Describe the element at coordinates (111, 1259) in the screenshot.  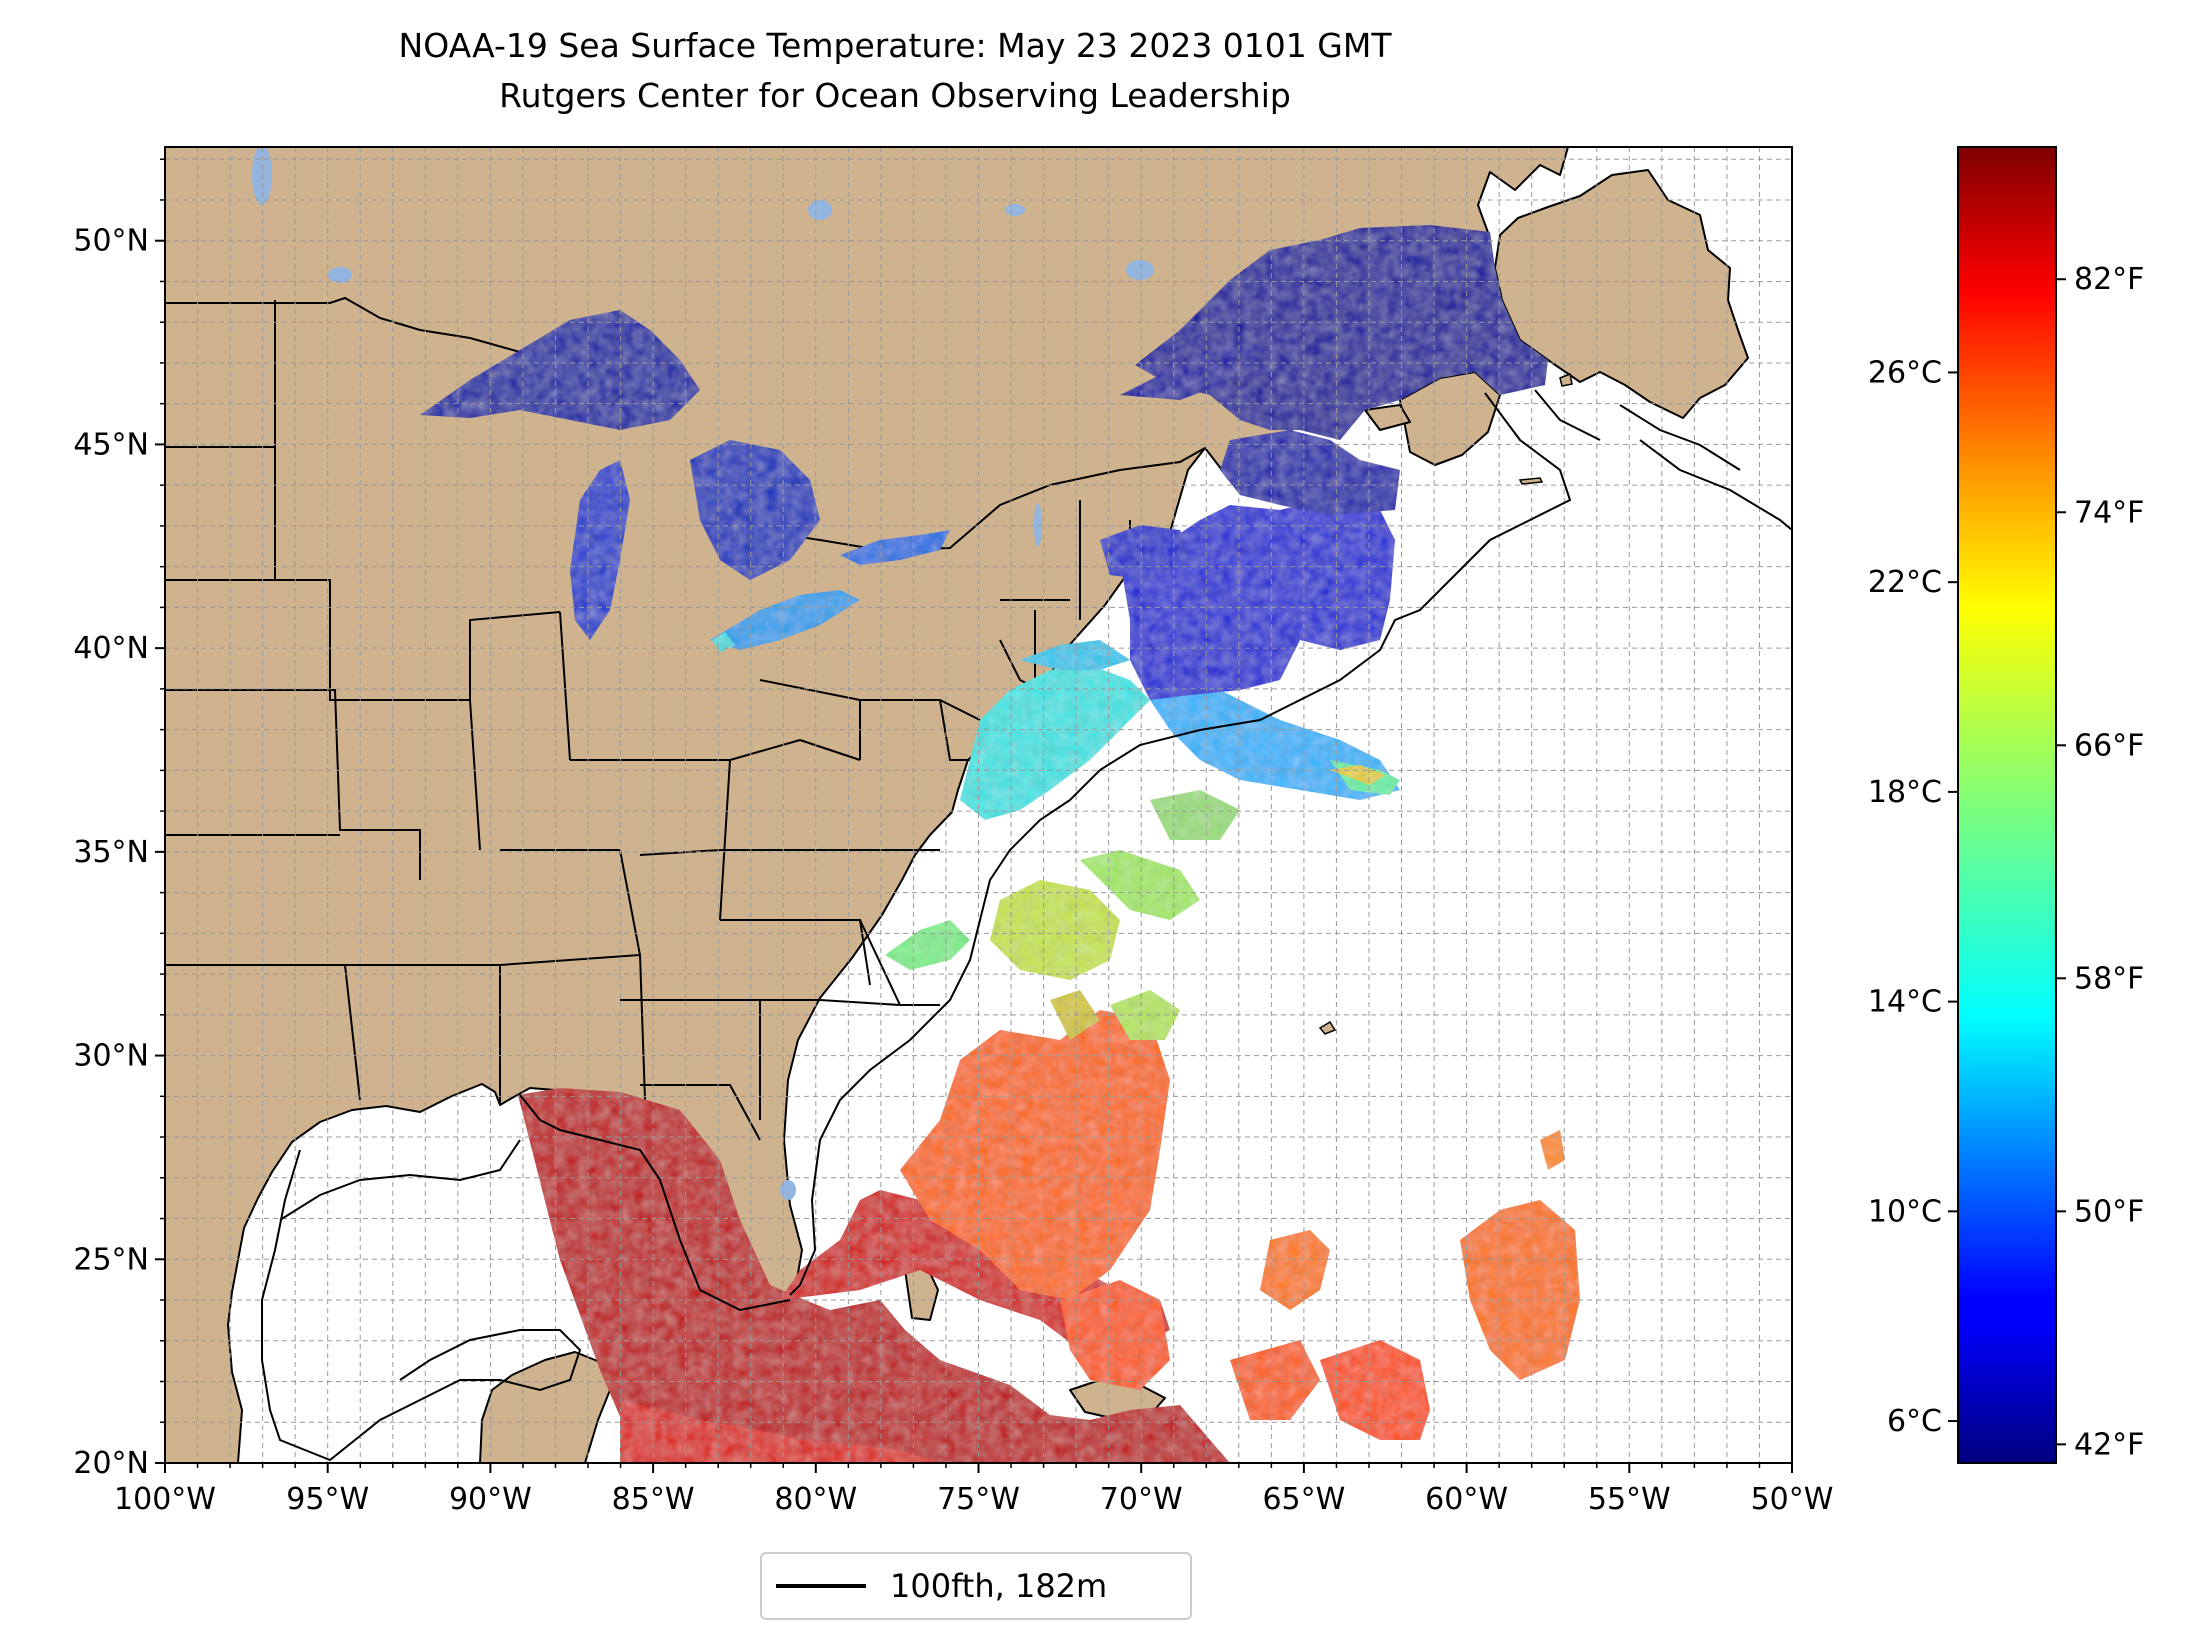
I see `y-tick-label: 25°N` at that location.